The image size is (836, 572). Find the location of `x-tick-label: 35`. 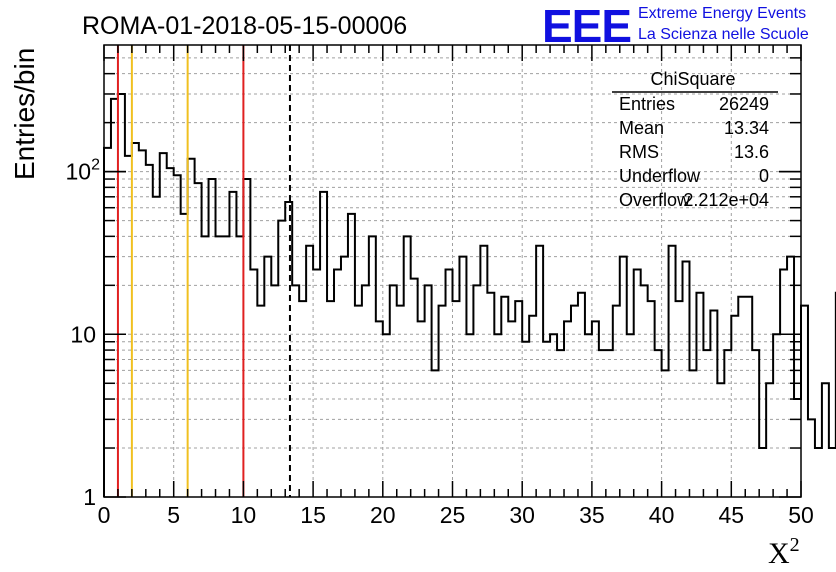

x-tick-label: 35 is located at coordinates (592, 515).